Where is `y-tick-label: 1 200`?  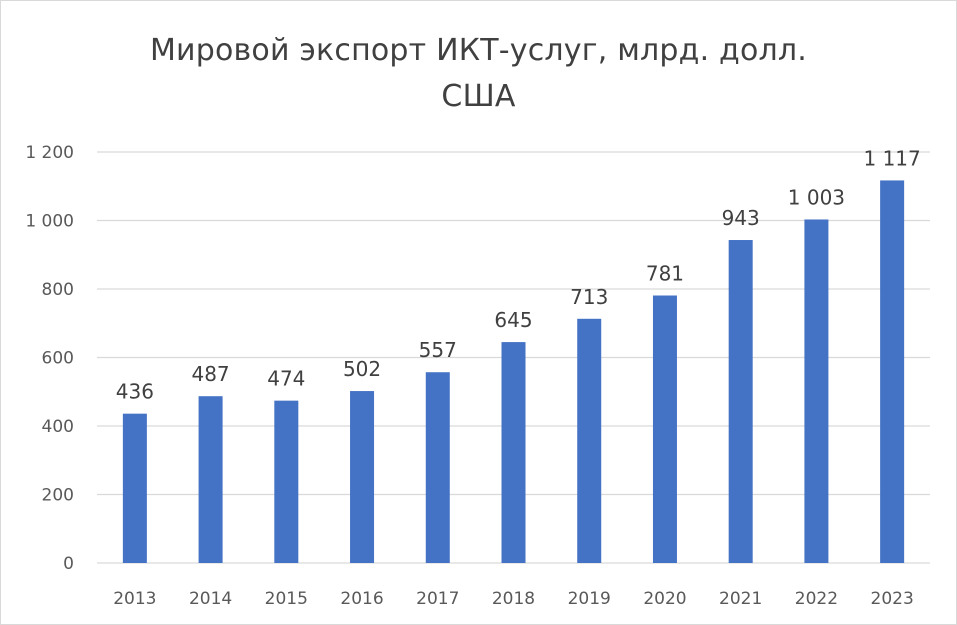 y-tick-label: 1 200 is located at coordinates (49, 153).